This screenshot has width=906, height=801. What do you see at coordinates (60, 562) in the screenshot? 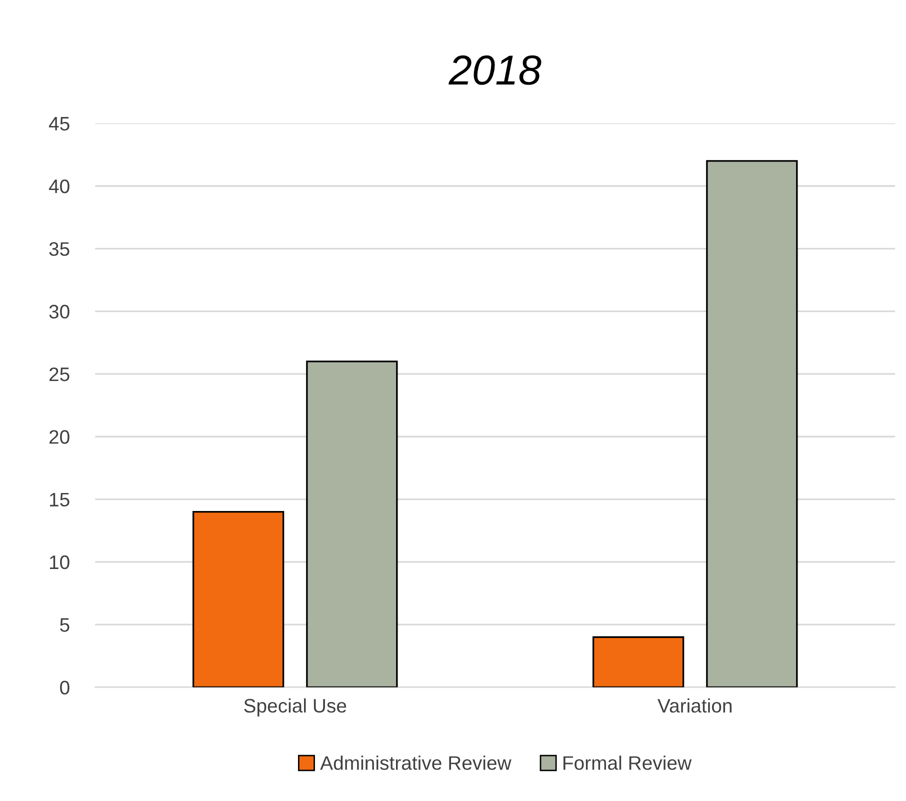
I see `y-tick-label: 10` at bounding box center [60, 562].